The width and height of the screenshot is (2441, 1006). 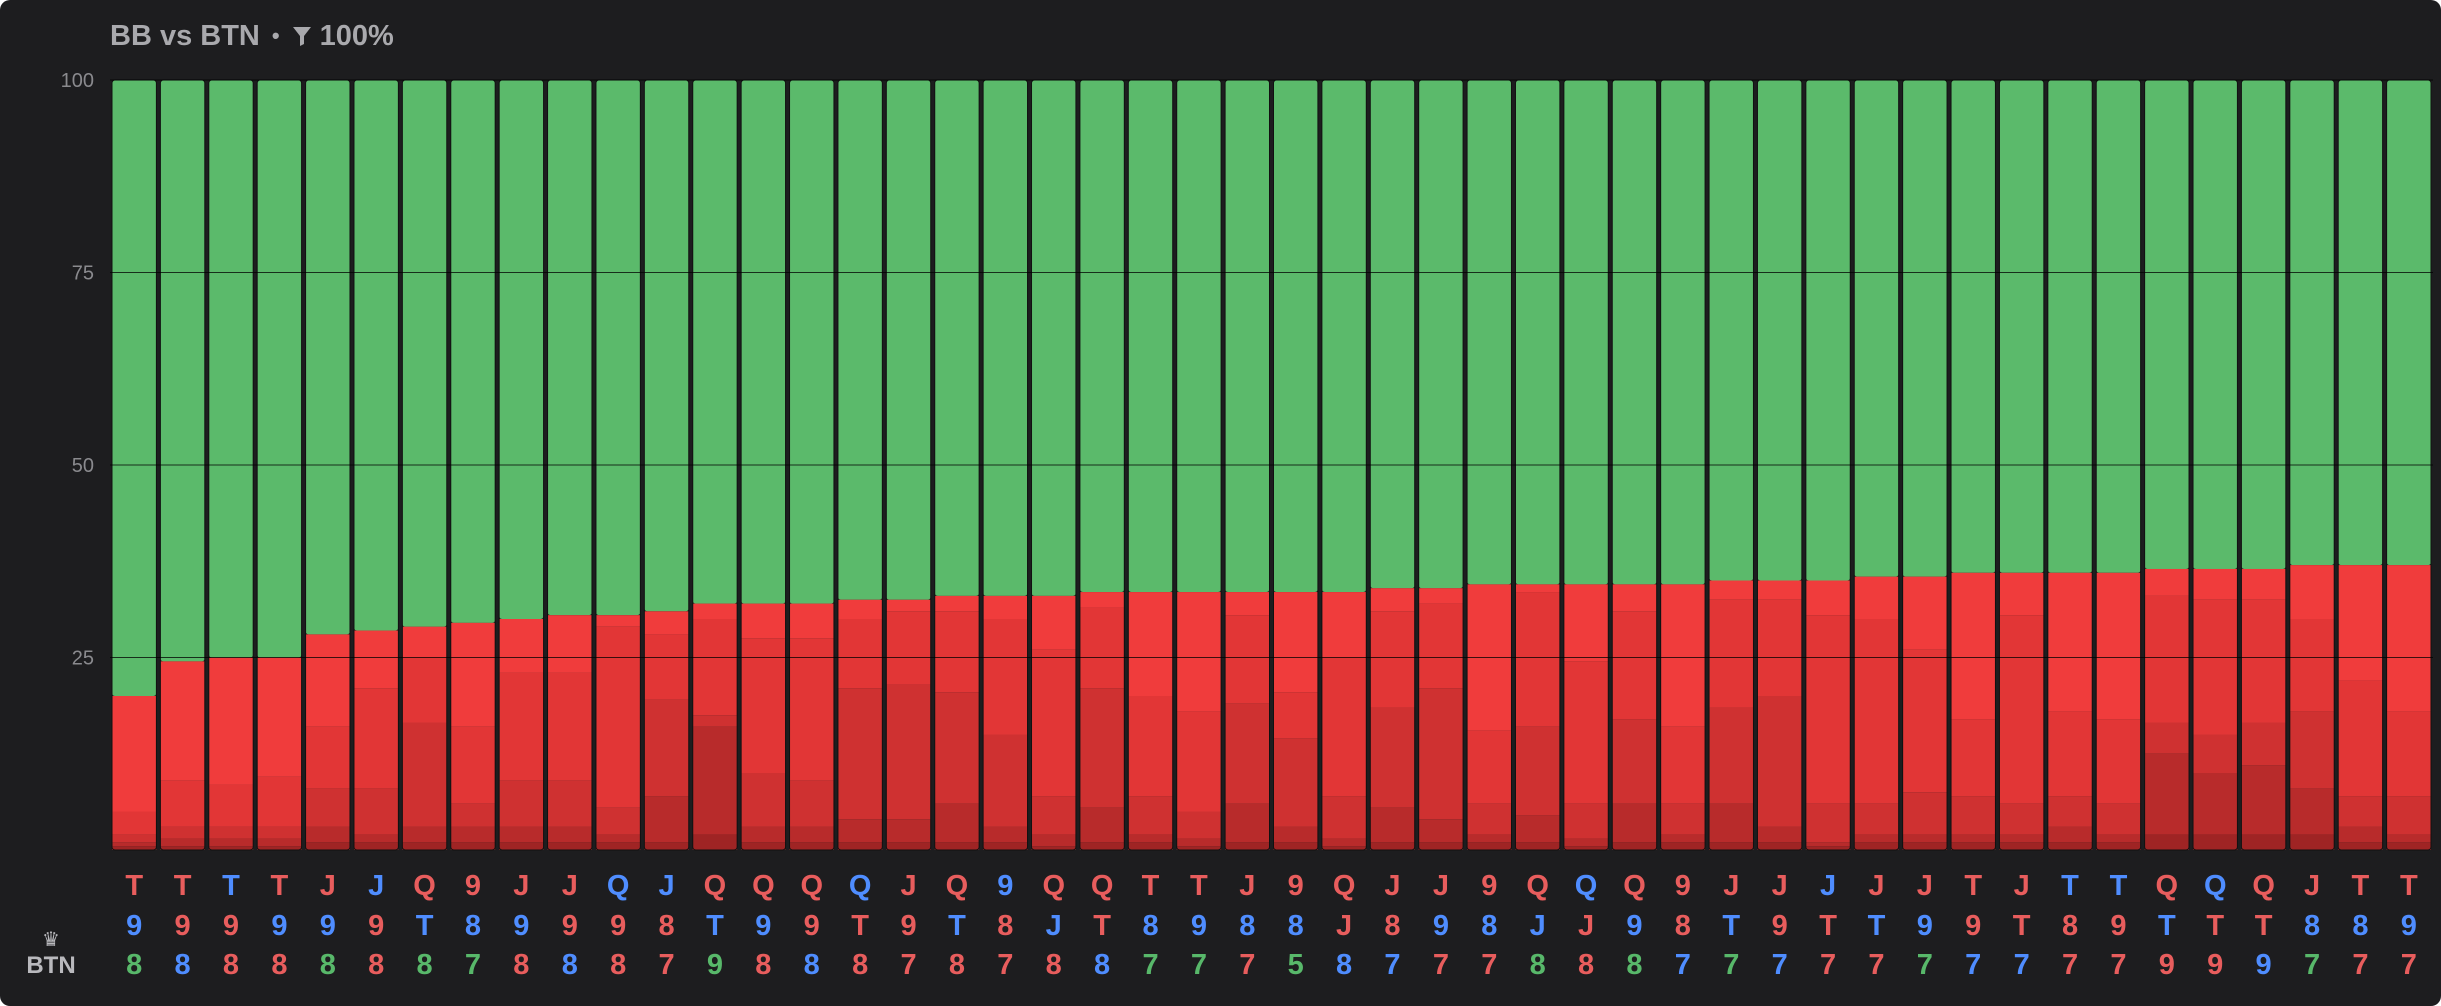 What do you see at coordinates (1199, 965) in the screenshot?
I see `x-tick-label: 7` at bounding box center [1199, 965].